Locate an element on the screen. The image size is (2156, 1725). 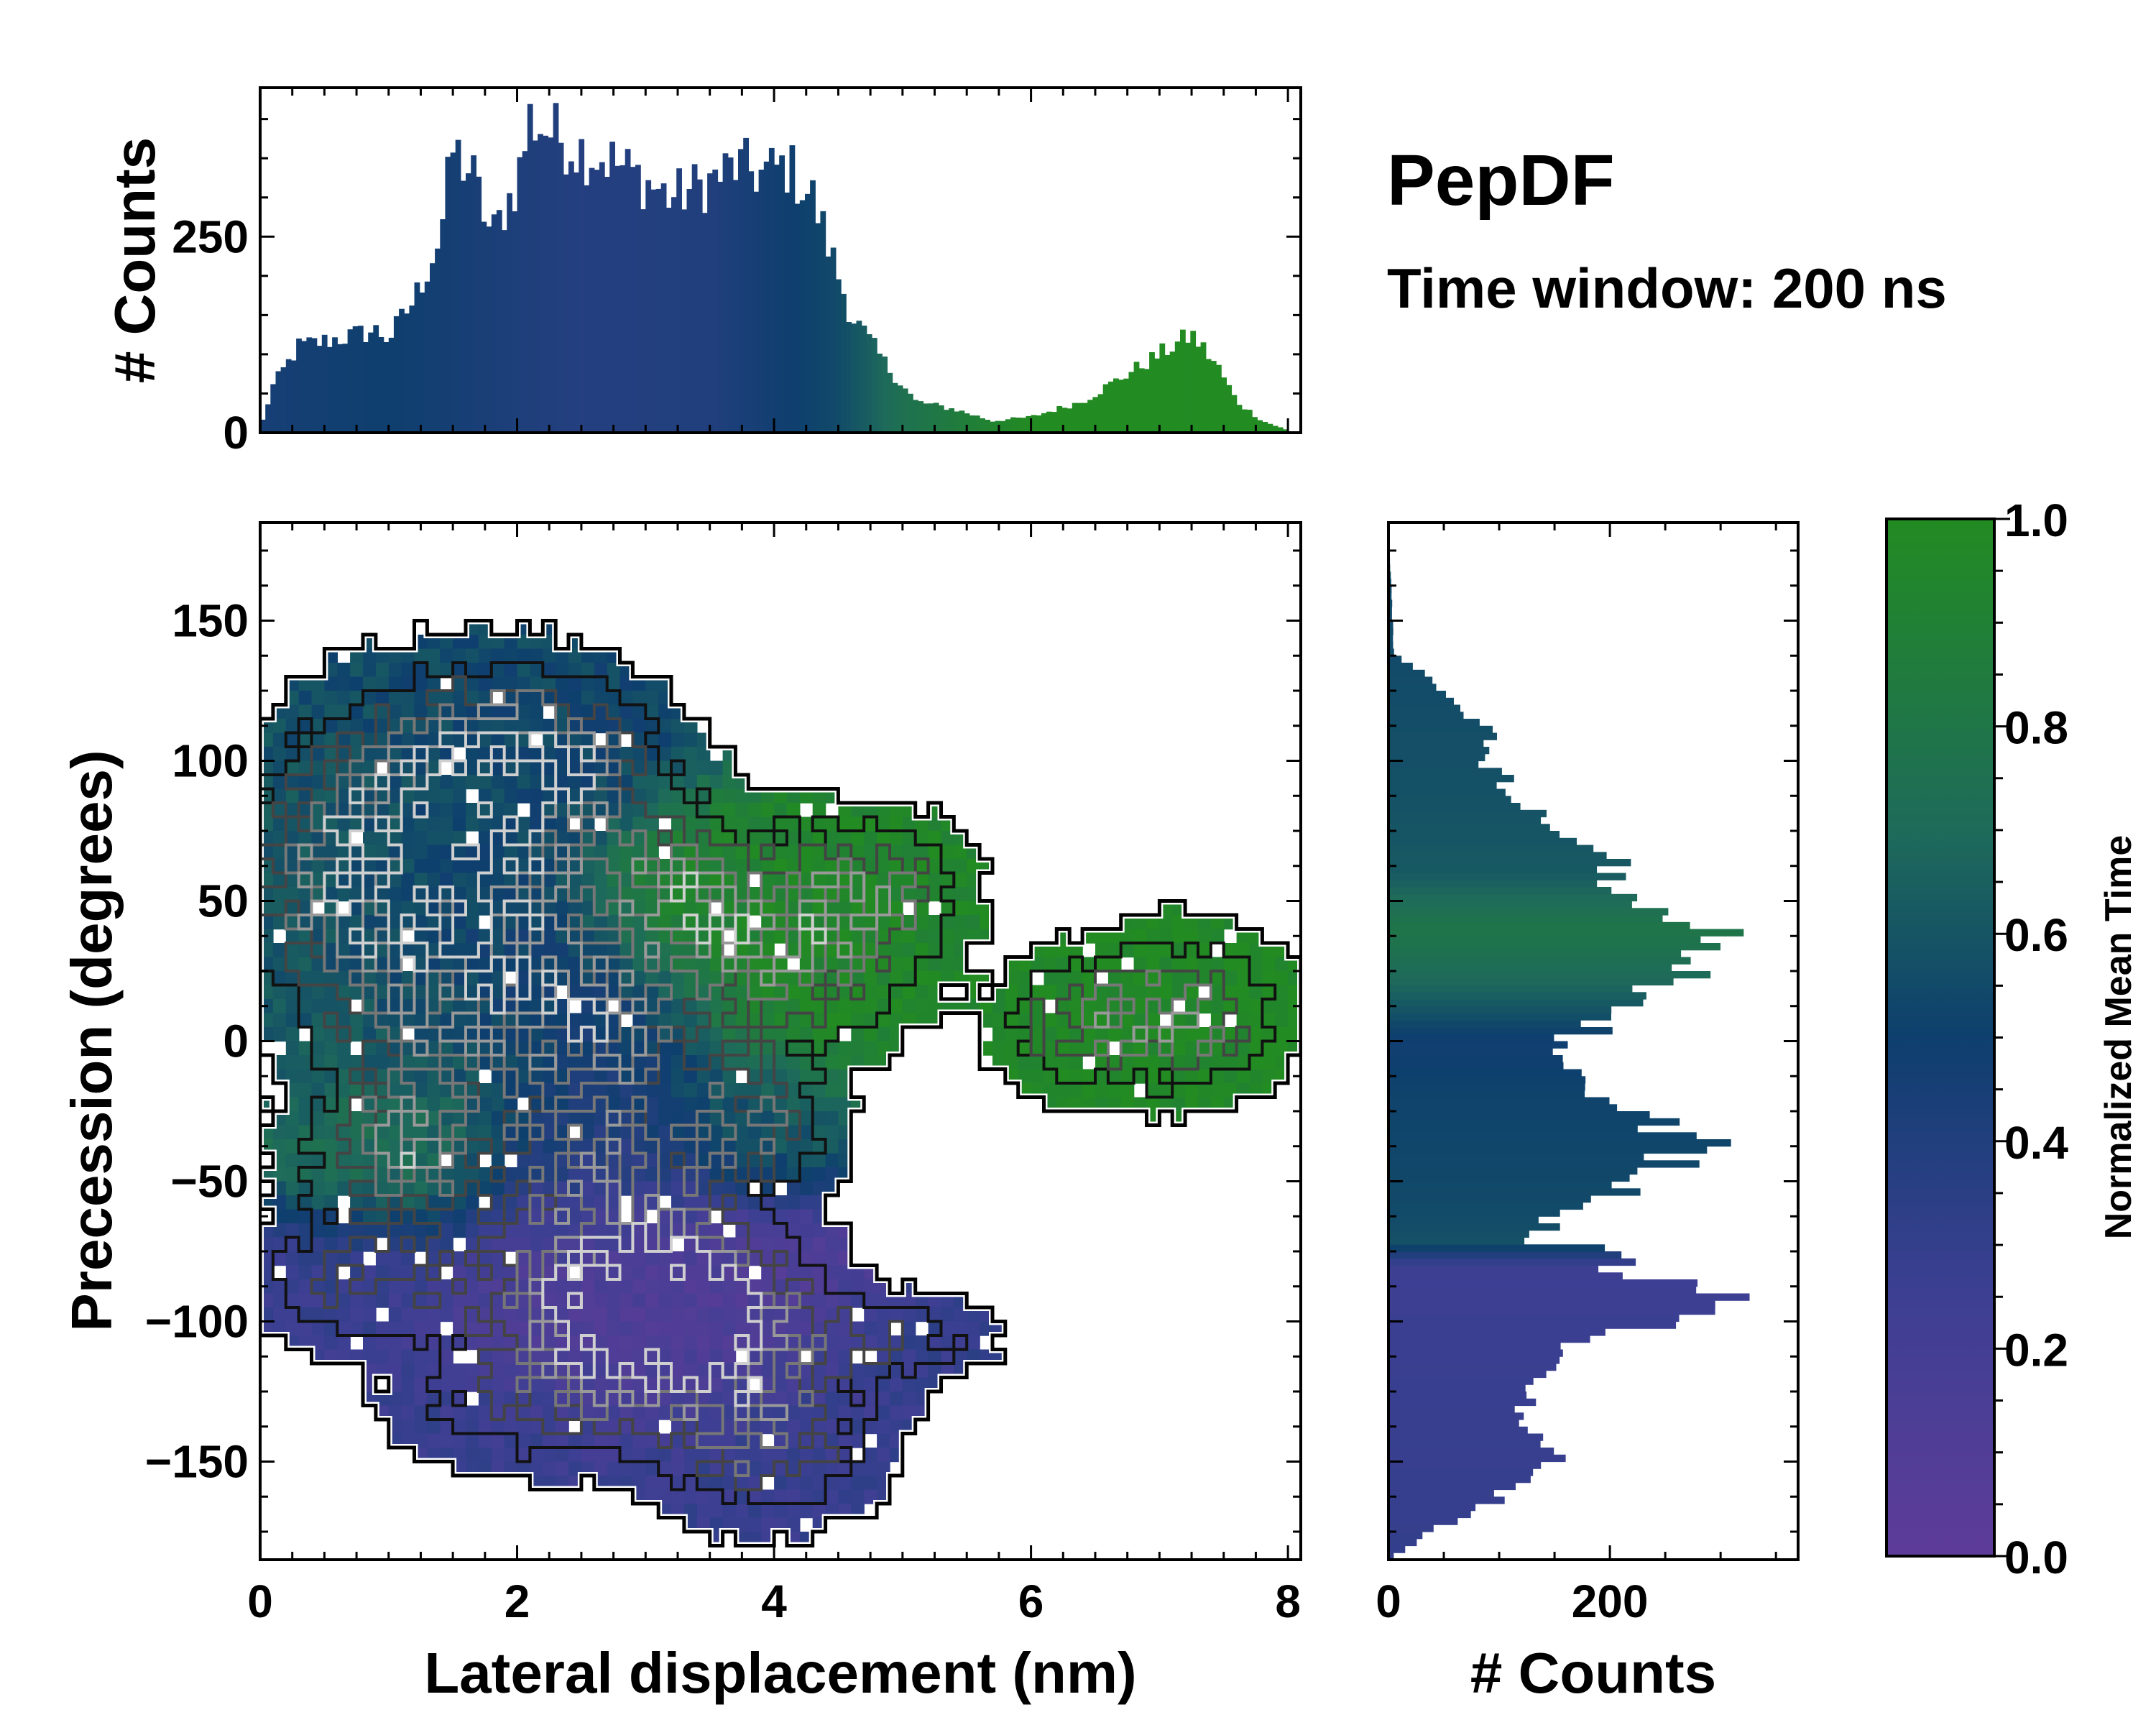
top-y-tick-label: 250 is located at coordinates (210, 236).